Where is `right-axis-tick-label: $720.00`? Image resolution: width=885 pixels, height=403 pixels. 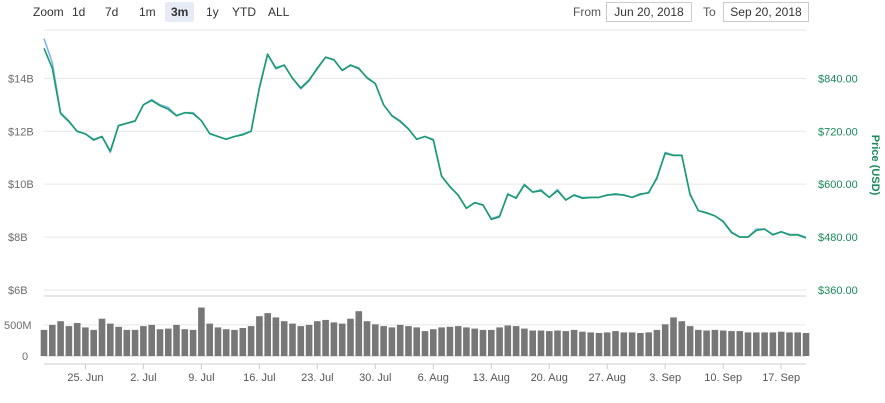
right-axis-tick-label: $720.00 is located at coordinates (838, 132).